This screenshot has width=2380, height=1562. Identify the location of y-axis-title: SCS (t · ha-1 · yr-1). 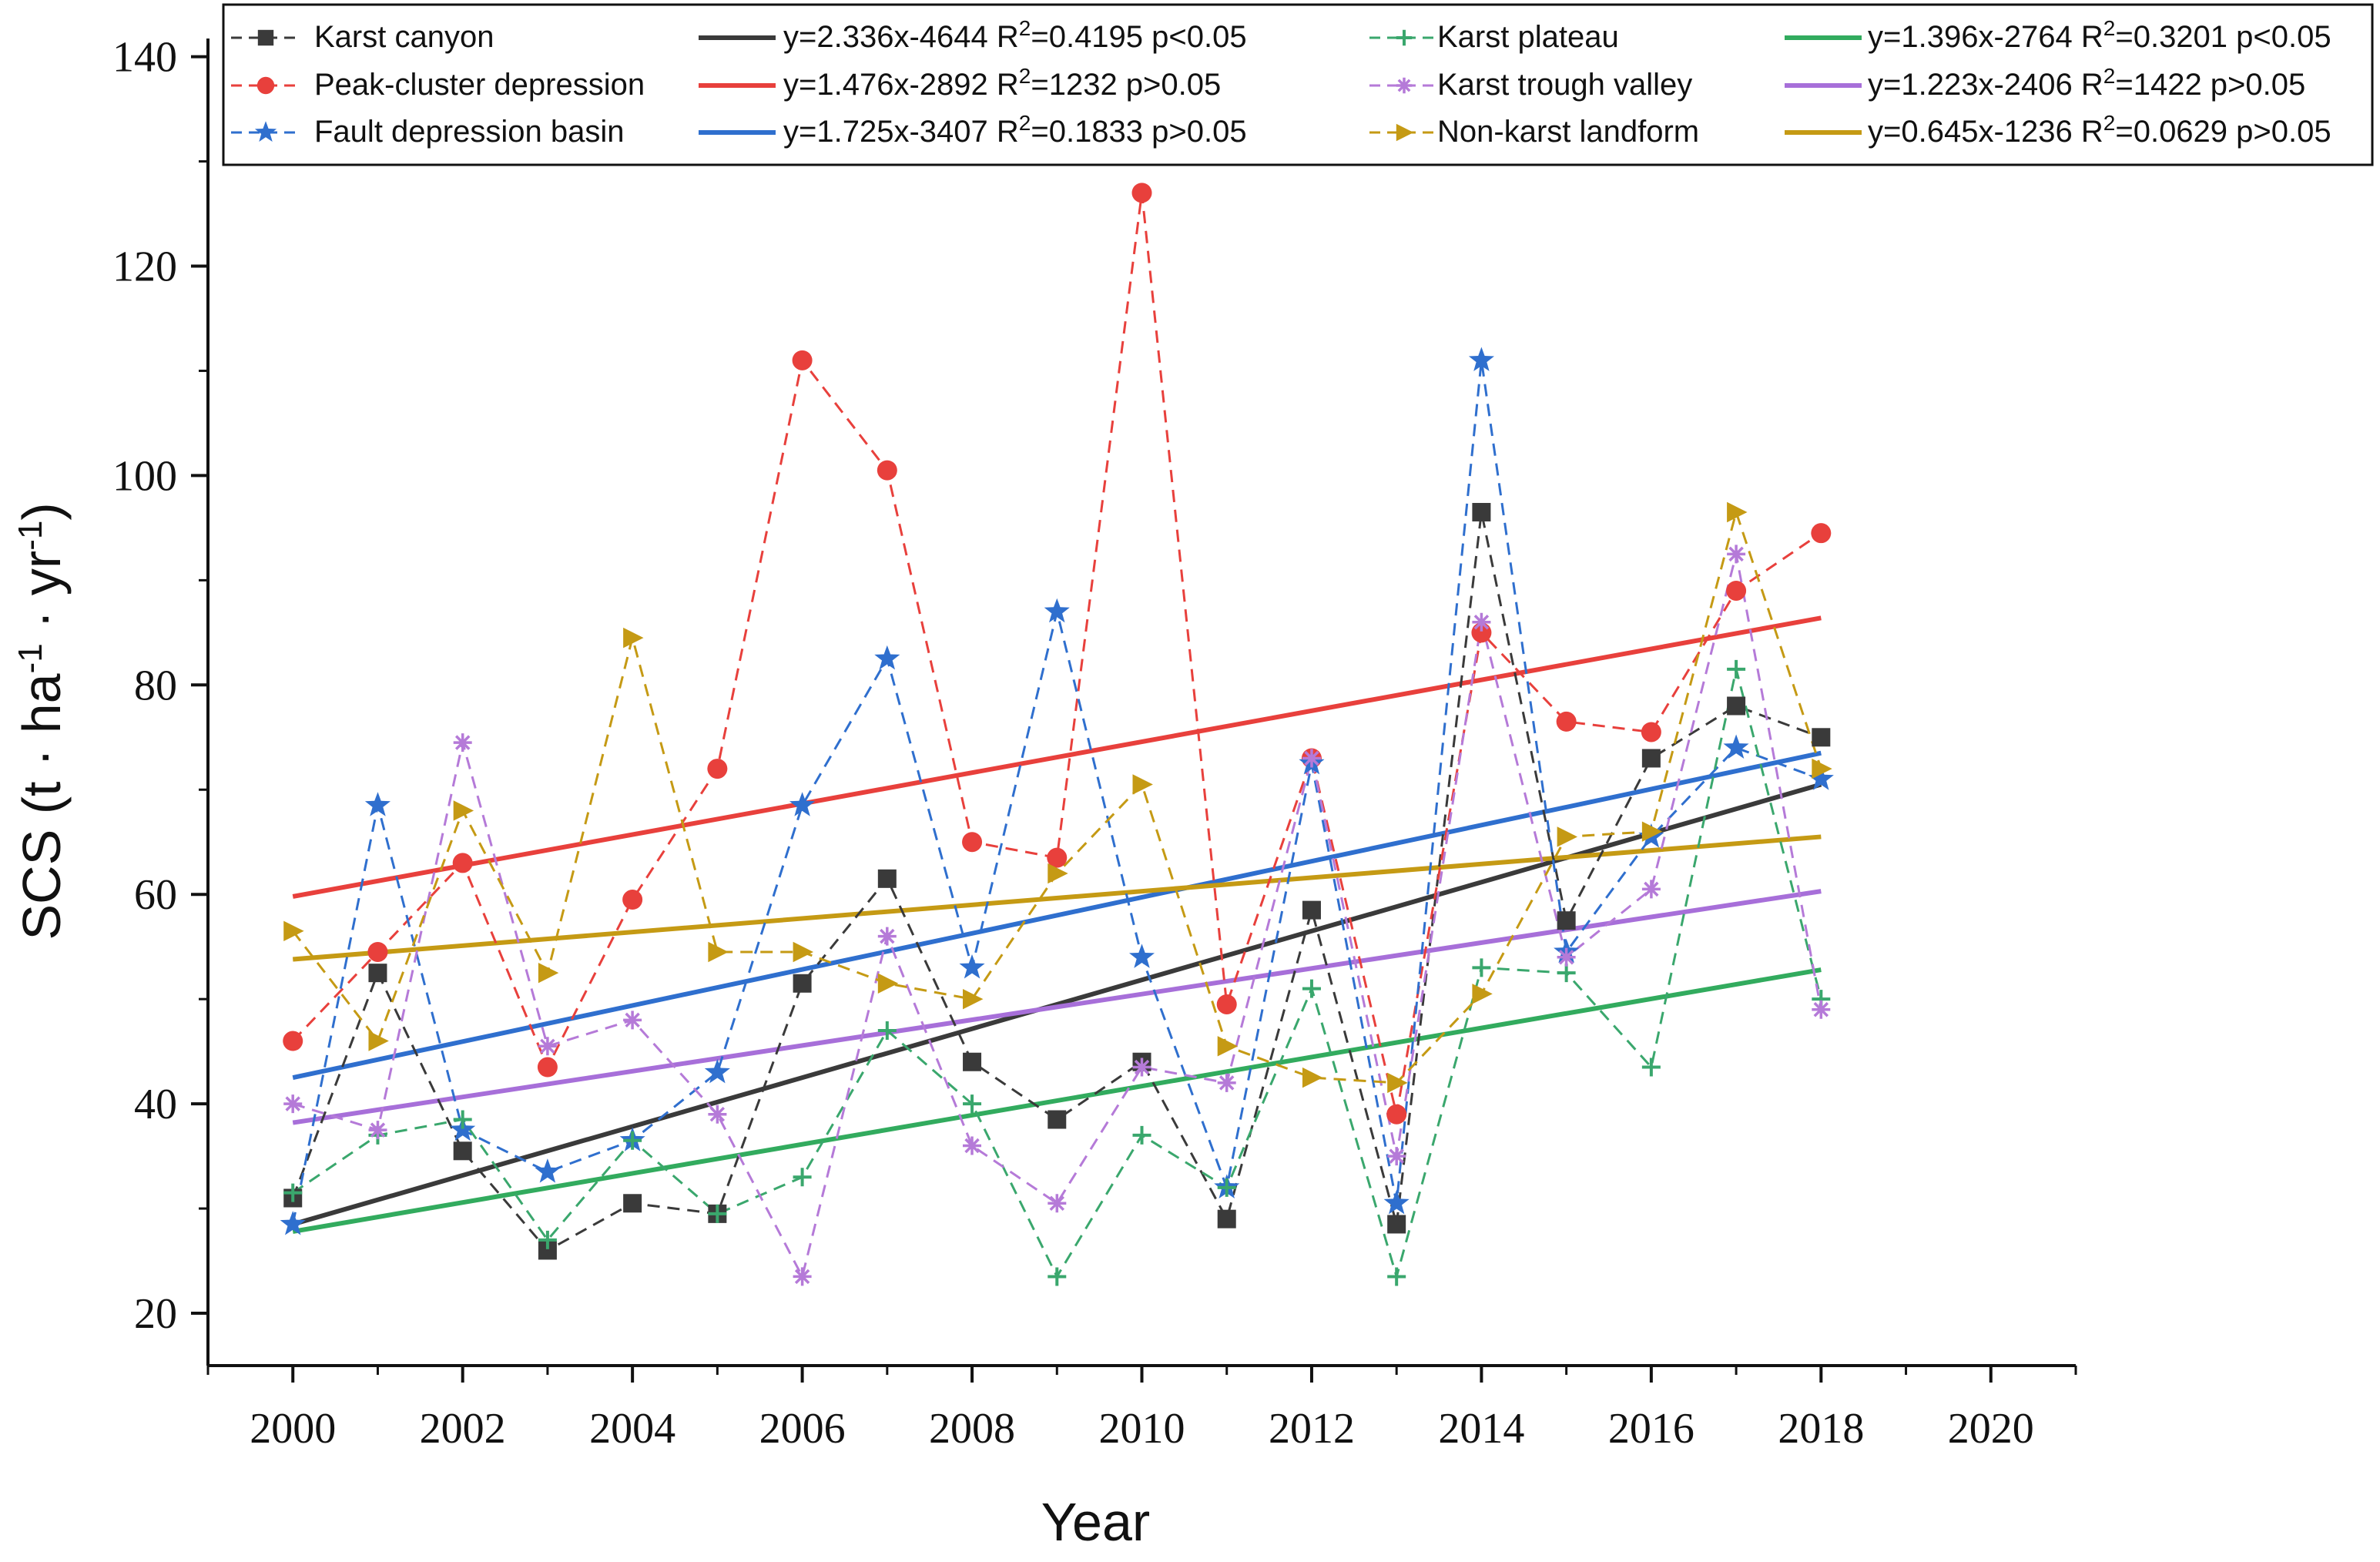
(42, 721).